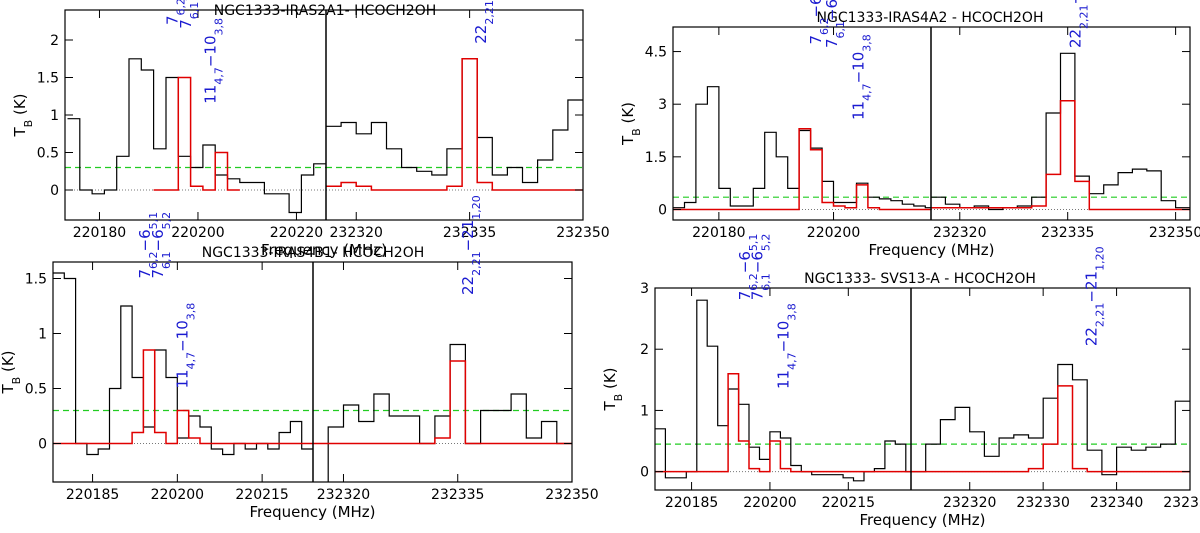 This screenshot has height=533, width=1200. I want to click on panel-right: 232320 232330 232340 232350, so click(1055, 399).